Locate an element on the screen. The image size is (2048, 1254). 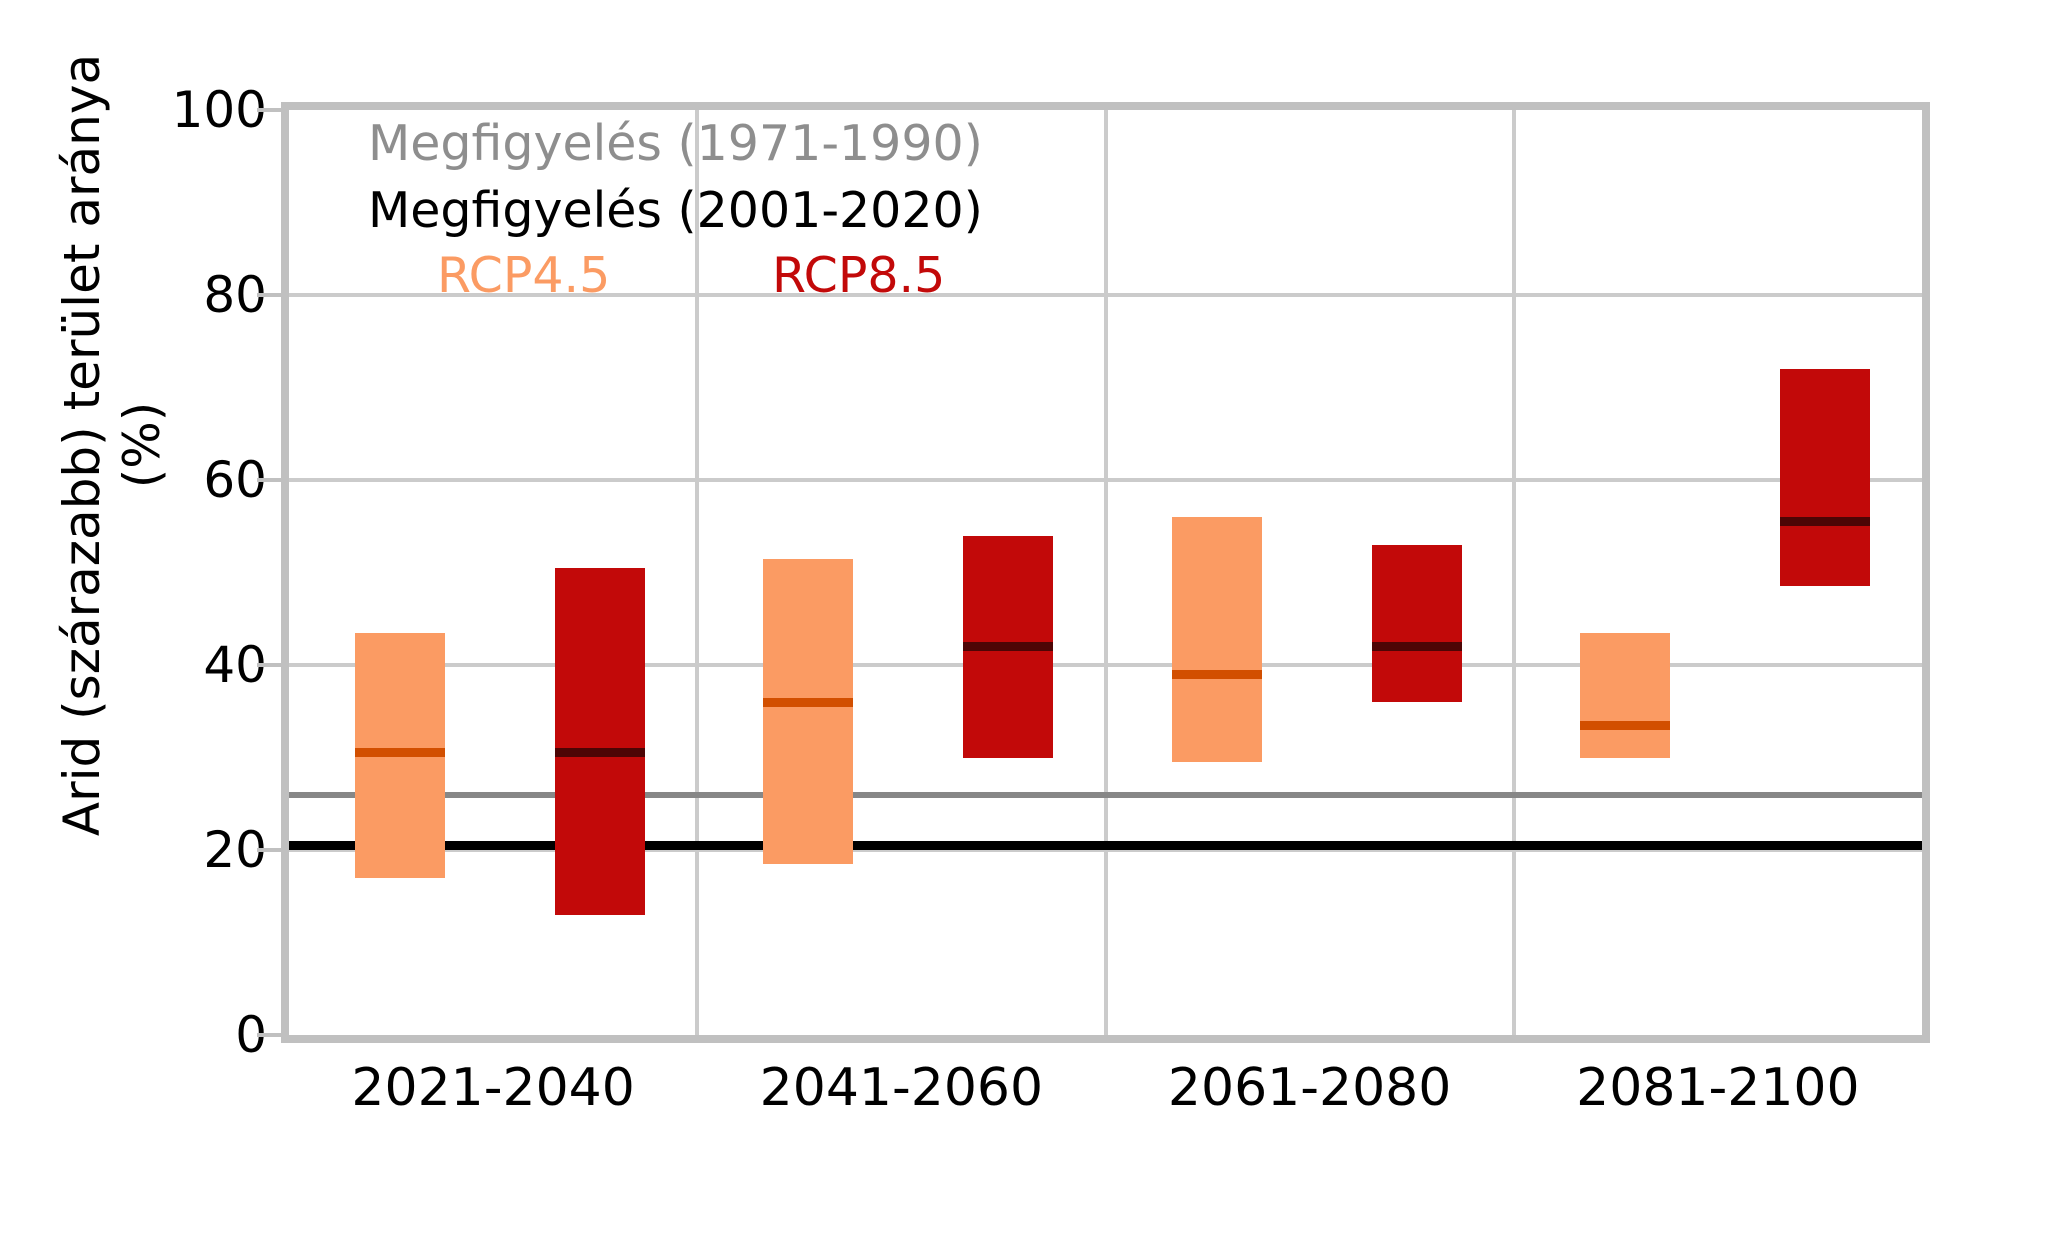
median-rcp45-2021-2040 is located at coordinates (400, 753).